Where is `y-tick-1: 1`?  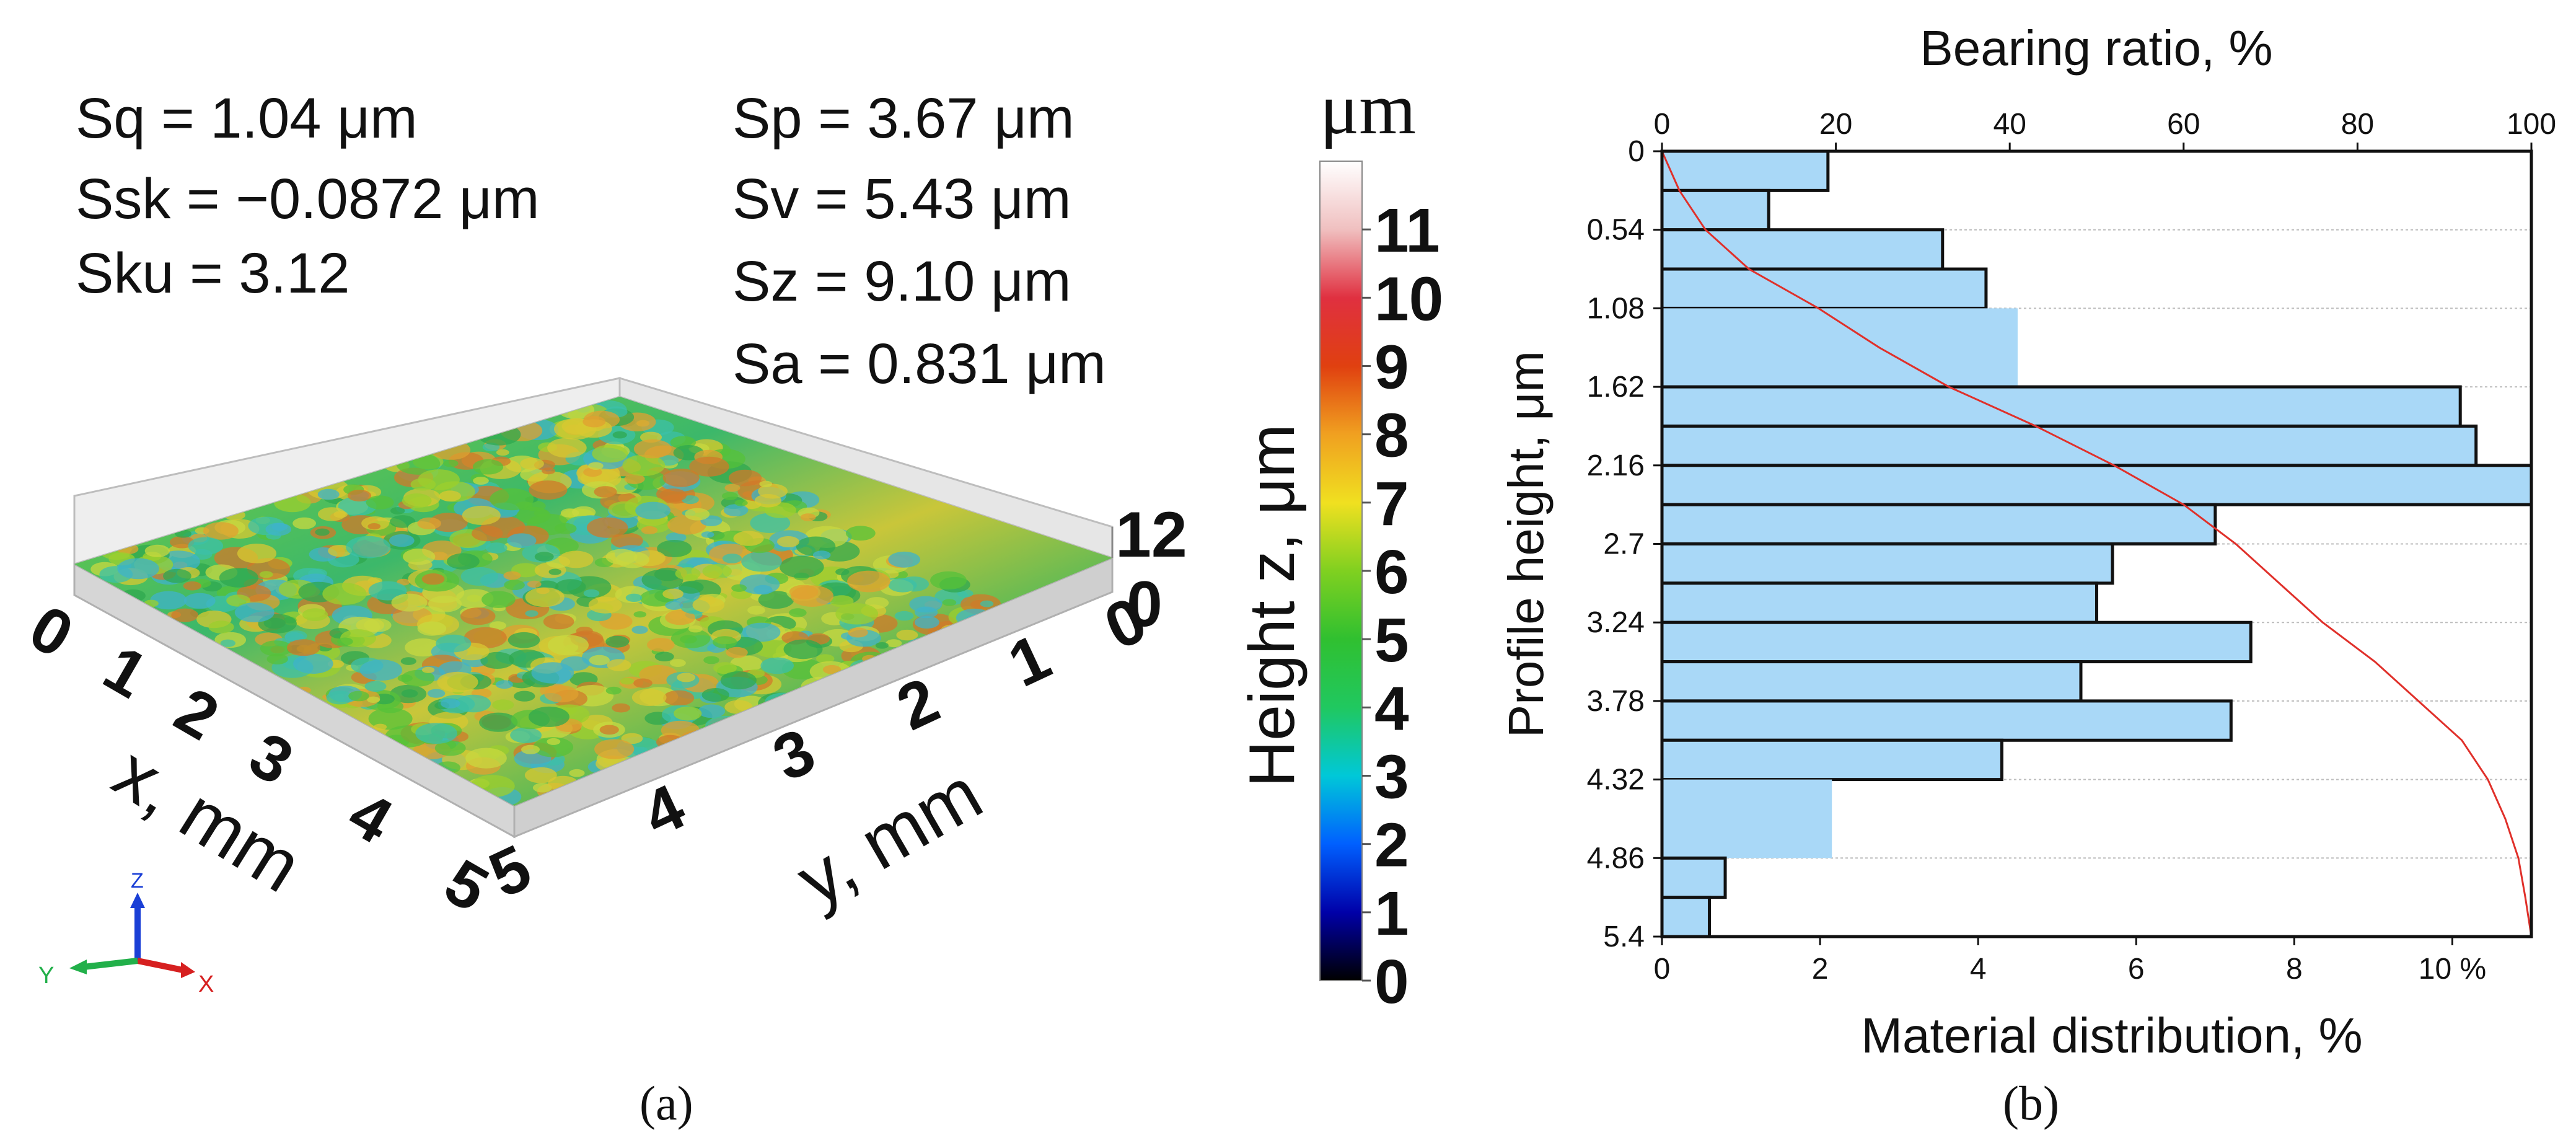
y-tick-1: 1 is located at coordinates (1029, 660).